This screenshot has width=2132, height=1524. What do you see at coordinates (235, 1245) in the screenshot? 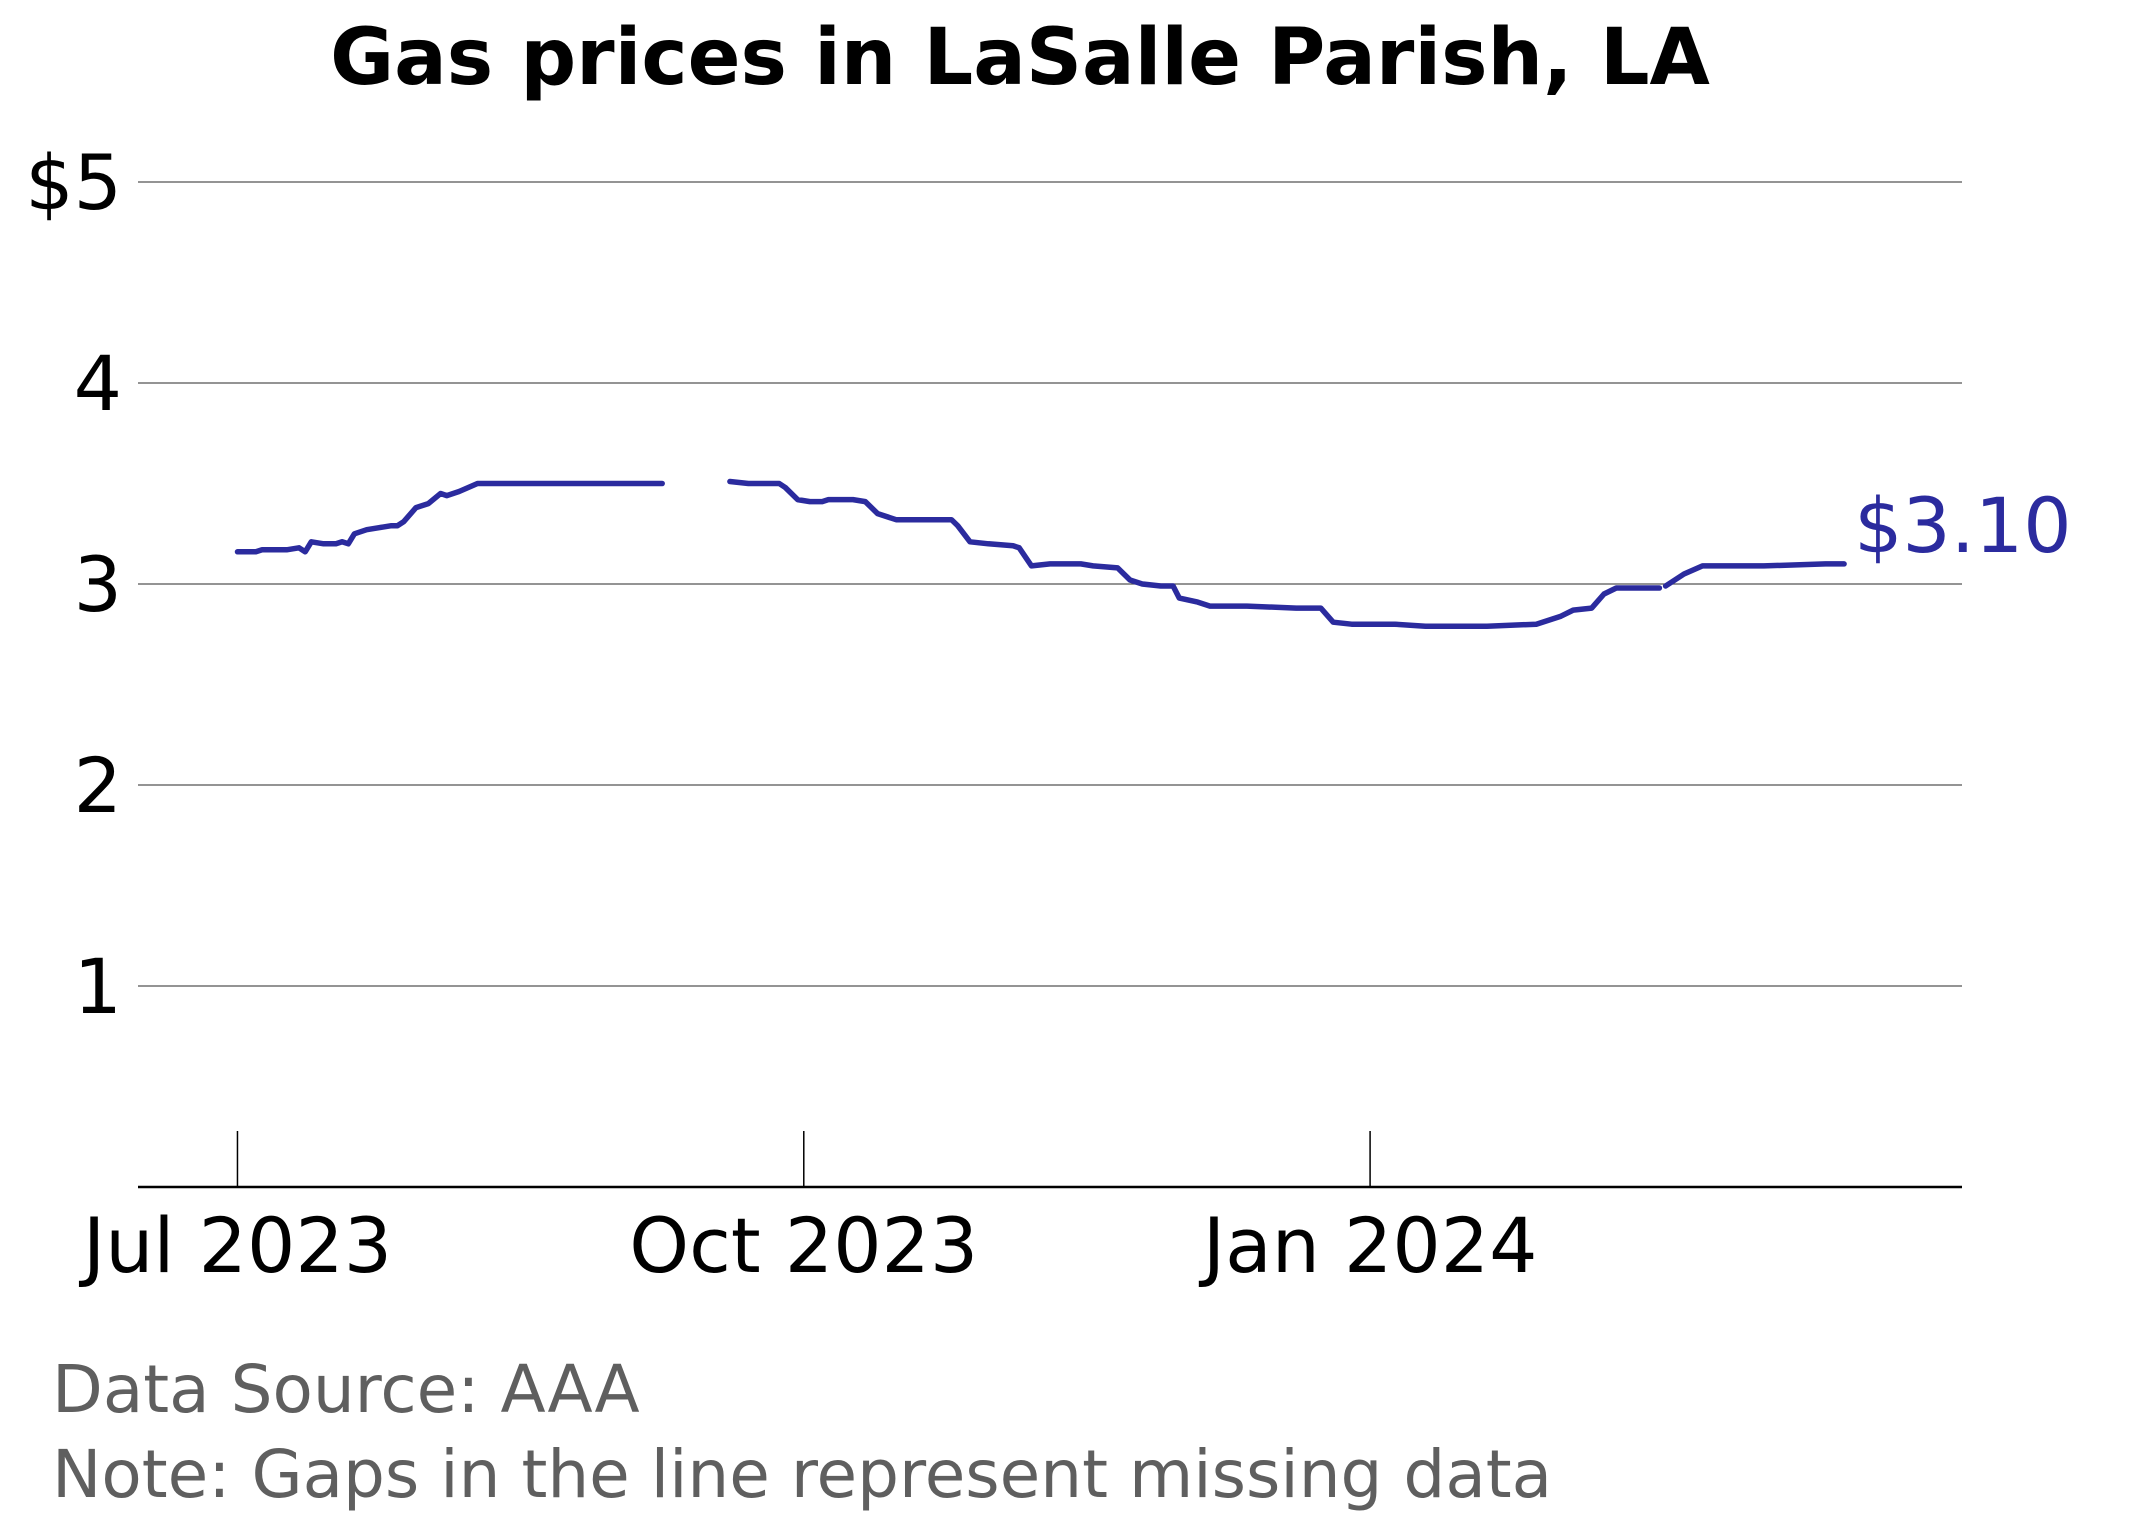
I see `x-tick-label: Jul 2023` at bounding box center [235, 1245].